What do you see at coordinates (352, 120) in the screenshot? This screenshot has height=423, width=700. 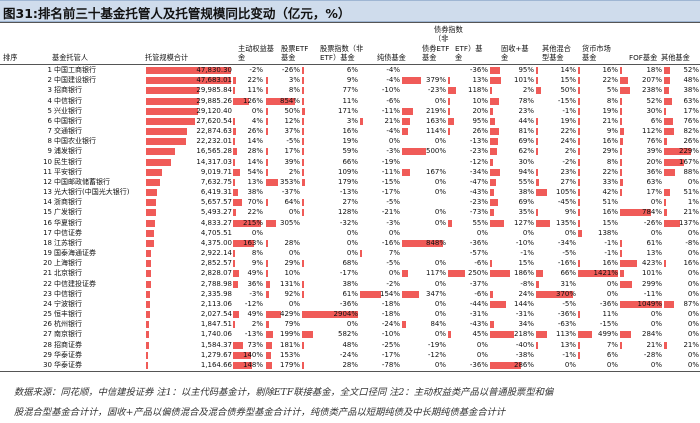 I see `change-value-stock-index: 3%` at bounding box center [352, 120].